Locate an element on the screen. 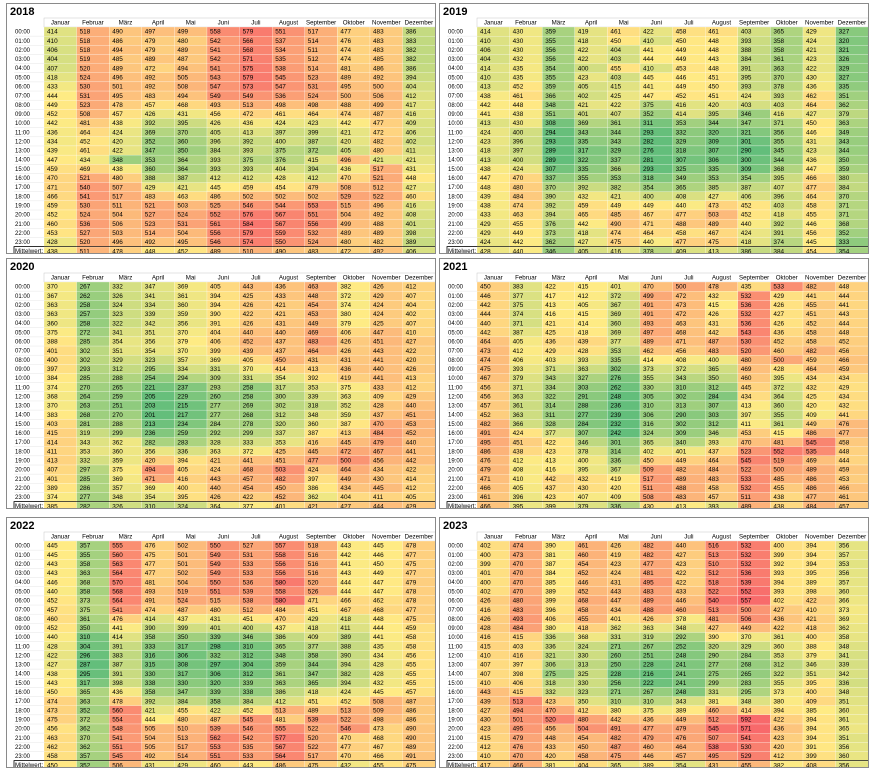 The width and height of the screenshot is (872, 775). hour-label: 07:00 is located at coordinates (456, 97).